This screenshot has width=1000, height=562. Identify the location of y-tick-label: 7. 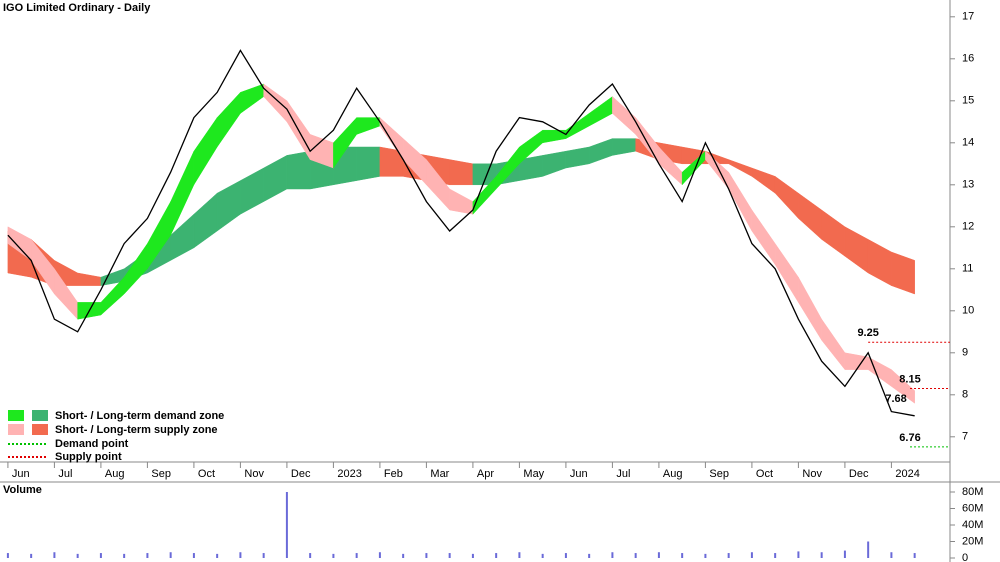
(965, 437).